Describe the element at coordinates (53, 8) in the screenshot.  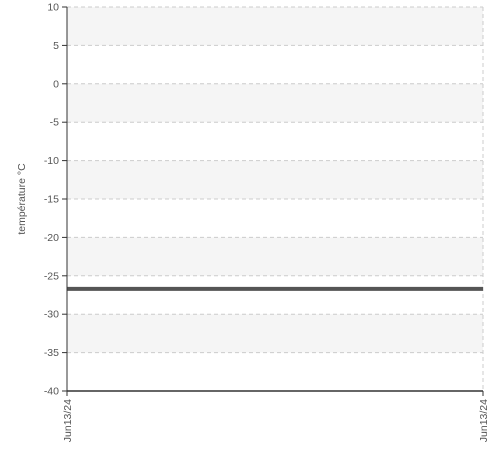
I see `y-tick-label: 10` at that location.